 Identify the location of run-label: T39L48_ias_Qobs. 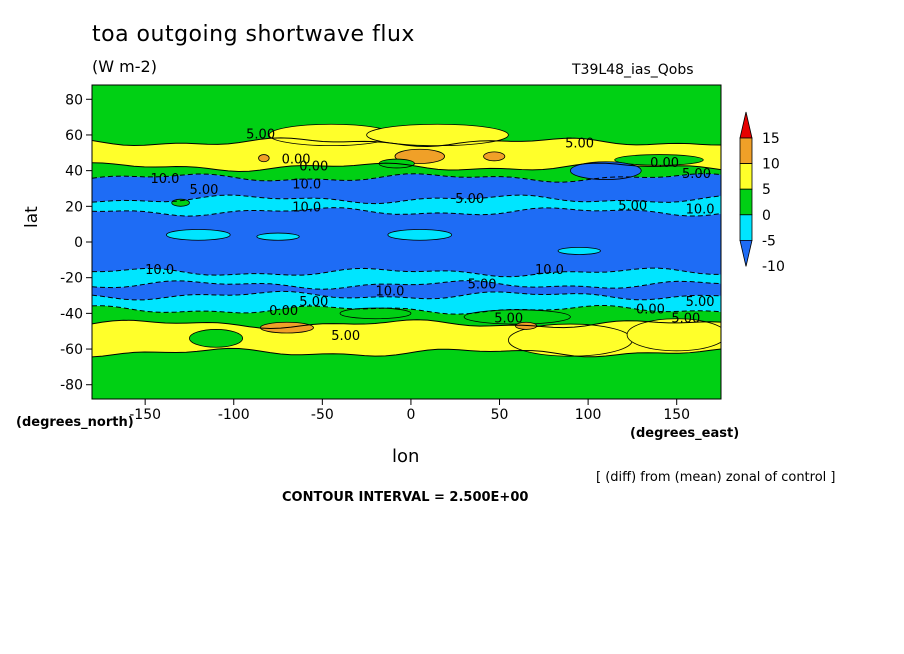
(633, 70).